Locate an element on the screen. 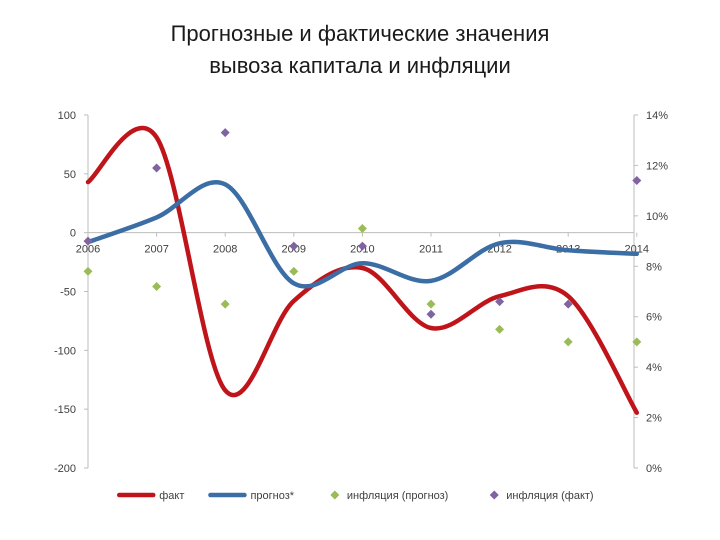 The image size is (720, 540). left-axis-tick-label: 50 is located at coordinates (70, 175).